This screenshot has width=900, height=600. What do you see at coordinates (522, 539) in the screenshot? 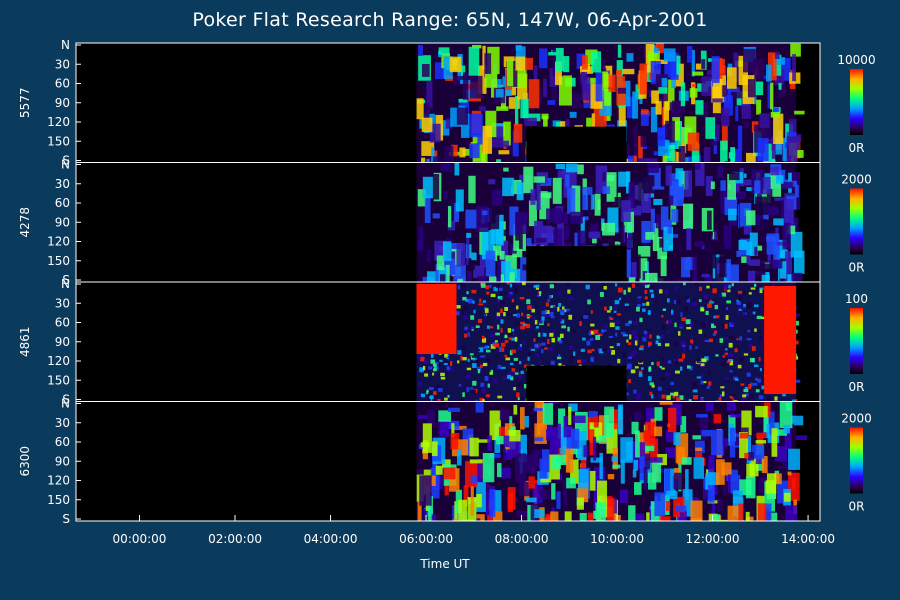
I see `x-tick-label: 08:00:00` at bounding box center [522, 539].